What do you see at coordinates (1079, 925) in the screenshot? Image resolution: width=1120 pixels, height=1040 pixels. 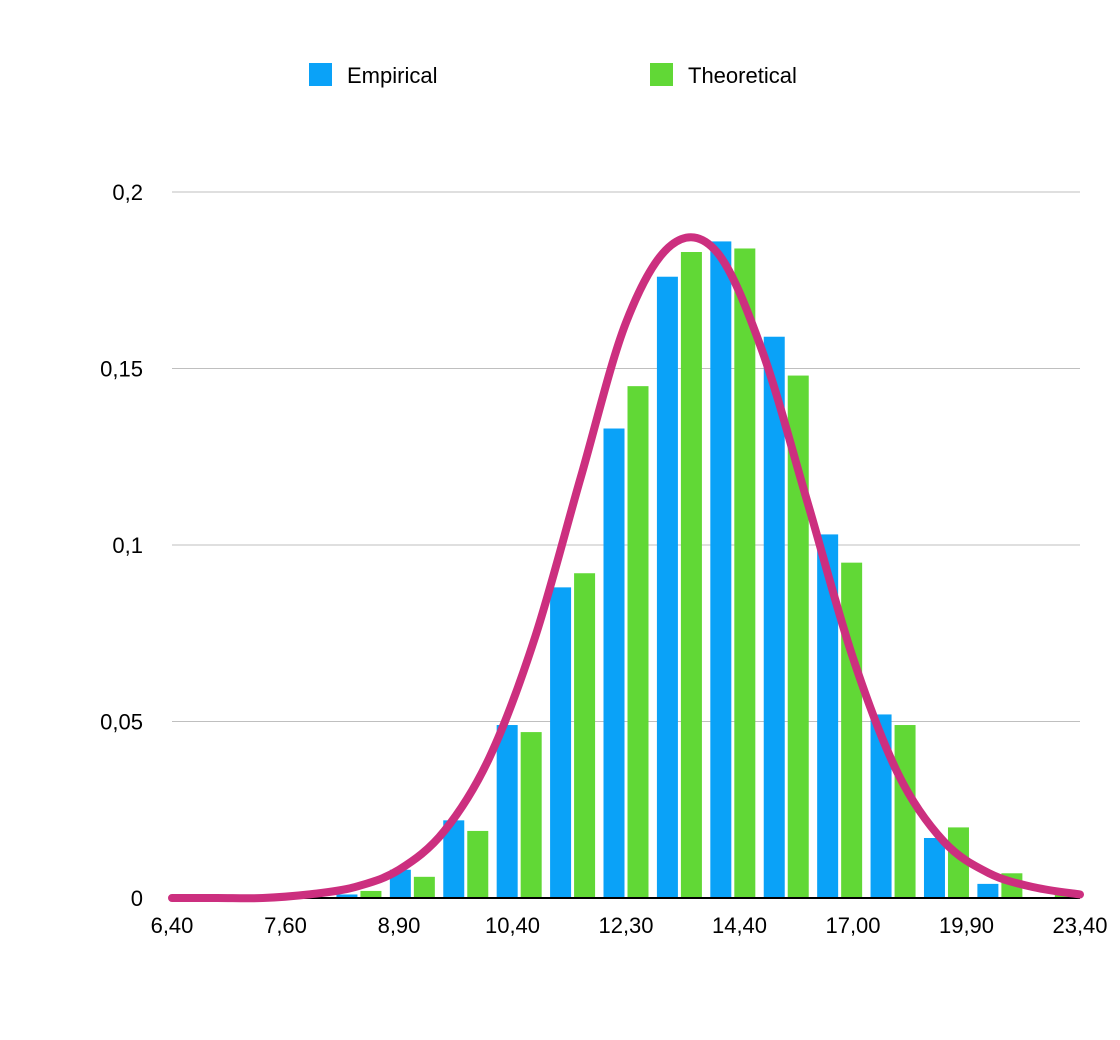 I see `x-tick-label: 23,40` at bounding box center [1079, 925].